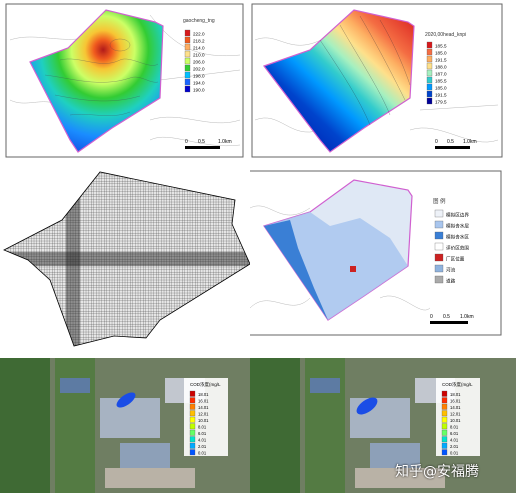 The image size is (516, 493). Describe the element at coordinates (199, 34) in the screenshot. I see `legend-label: 222.0` at that location.